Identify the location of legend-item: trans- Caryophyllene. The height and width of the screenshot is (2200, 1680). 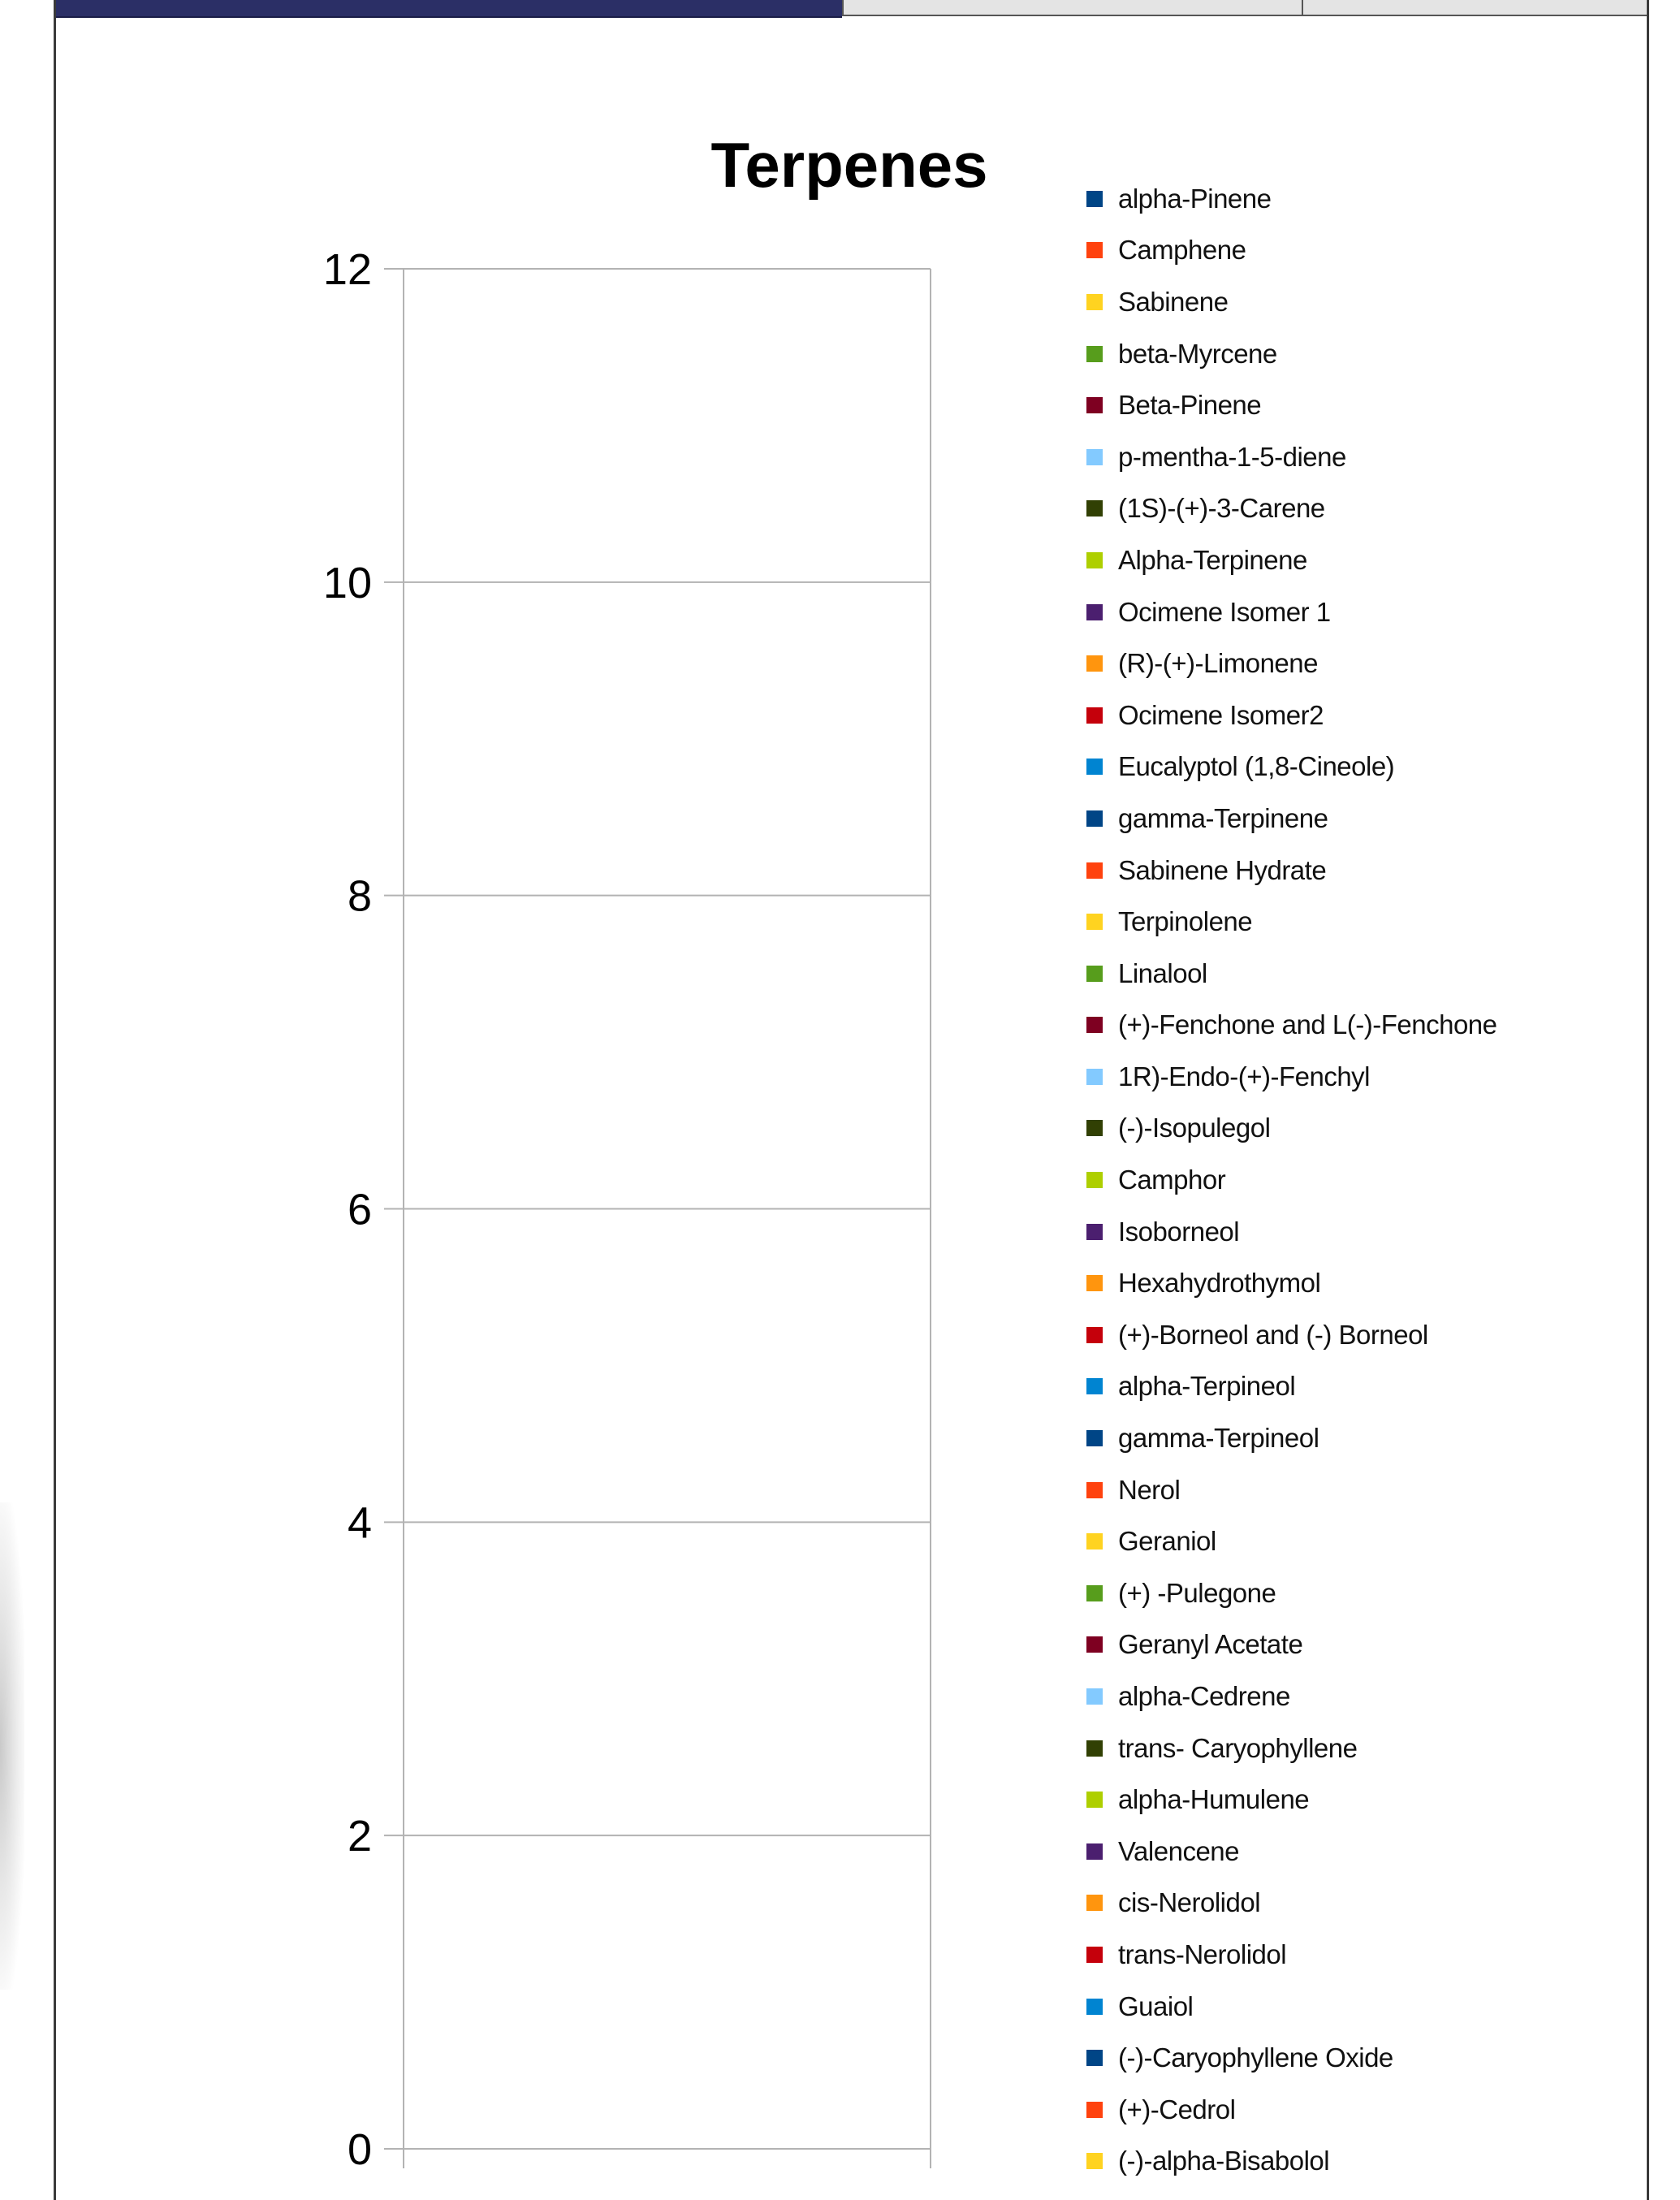
(1291, 1748).